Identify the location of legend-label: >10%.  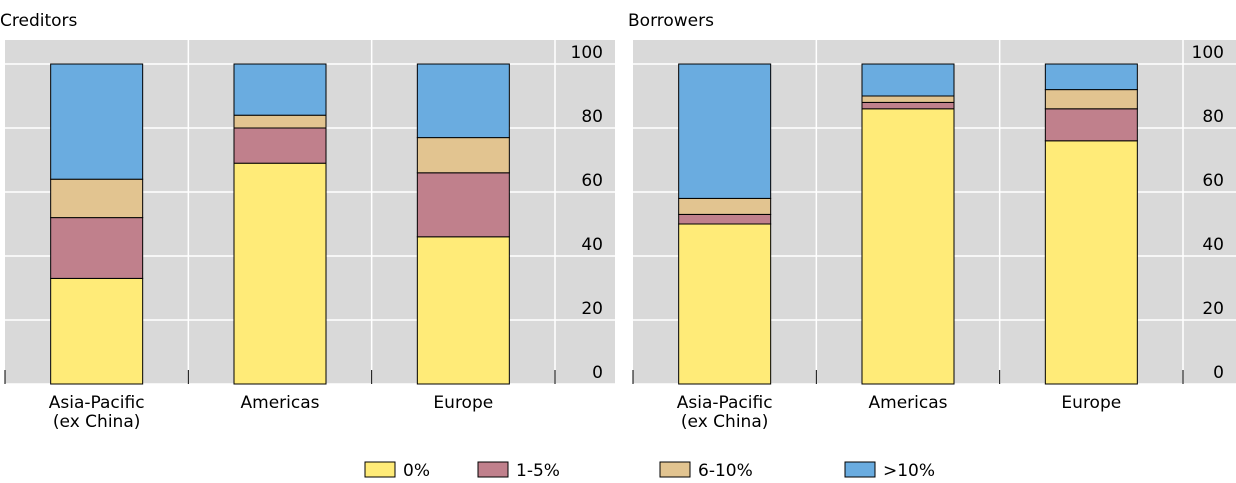
(909, 471).